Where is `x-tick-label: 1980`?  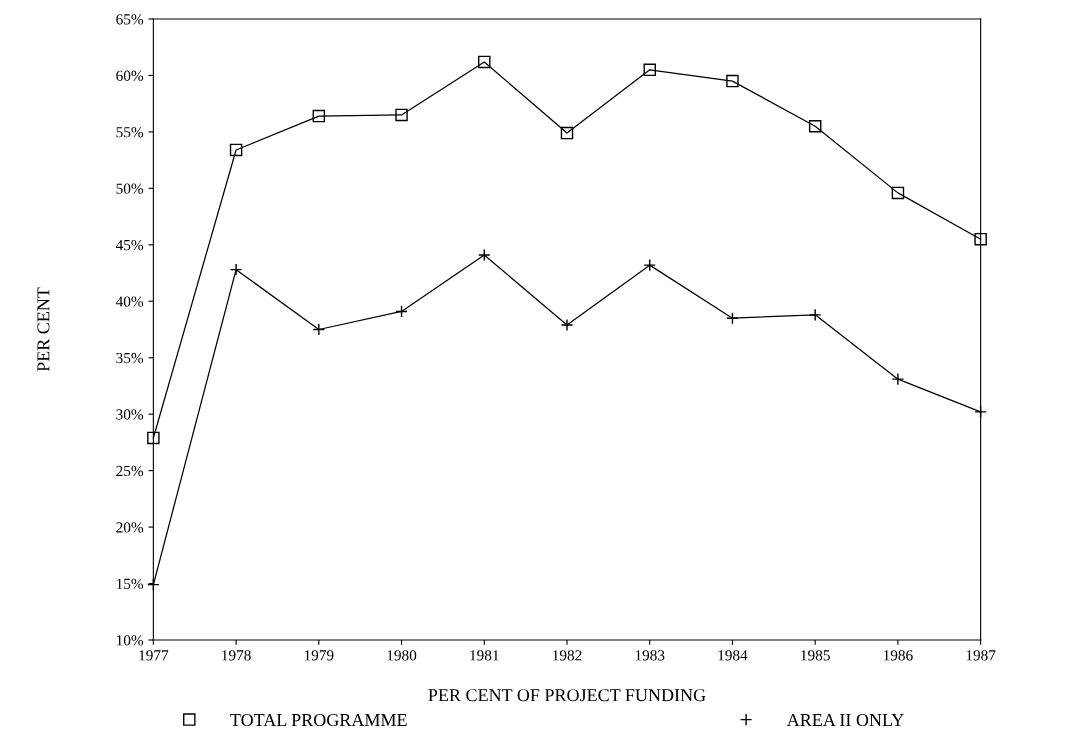
x-tick-label: 1980 is located at coordinates (402, 655).